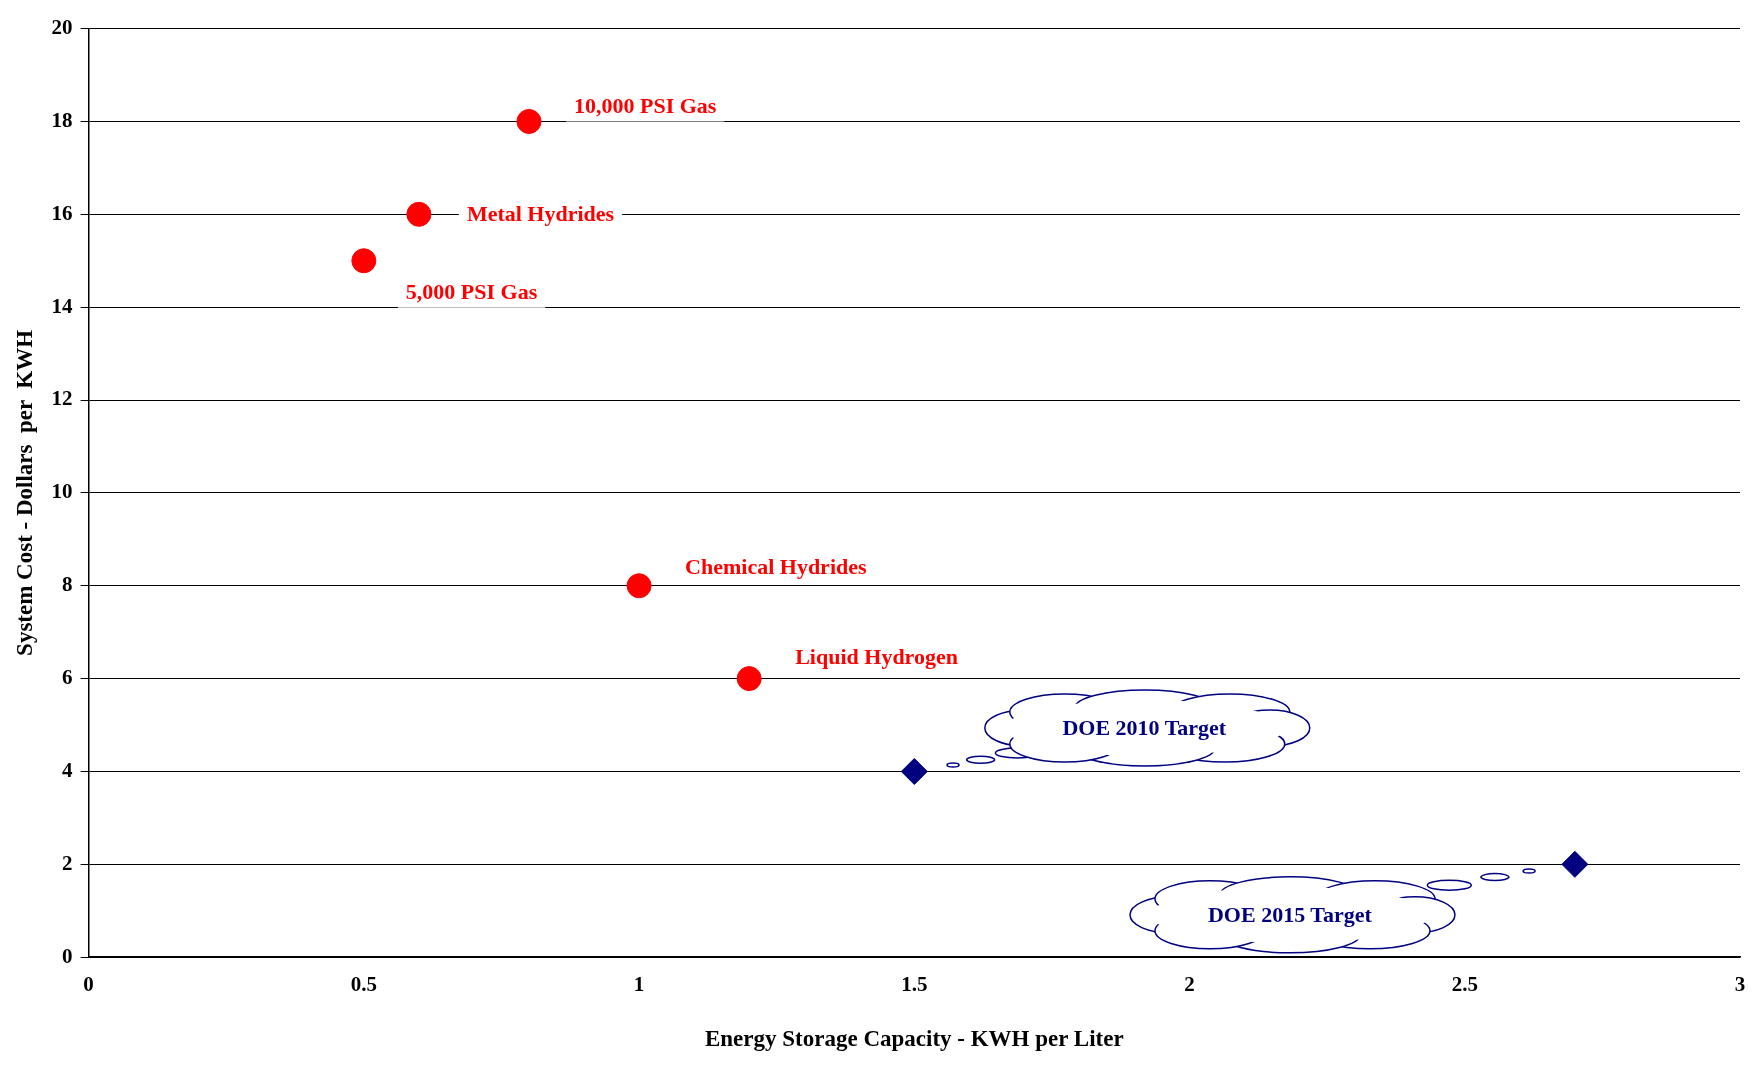 The height and width of the screenshot is (1067, 1762). Describe the element at coordinates (62, 27) in the screenshot. I see `y-tick-label: 20` at that location.